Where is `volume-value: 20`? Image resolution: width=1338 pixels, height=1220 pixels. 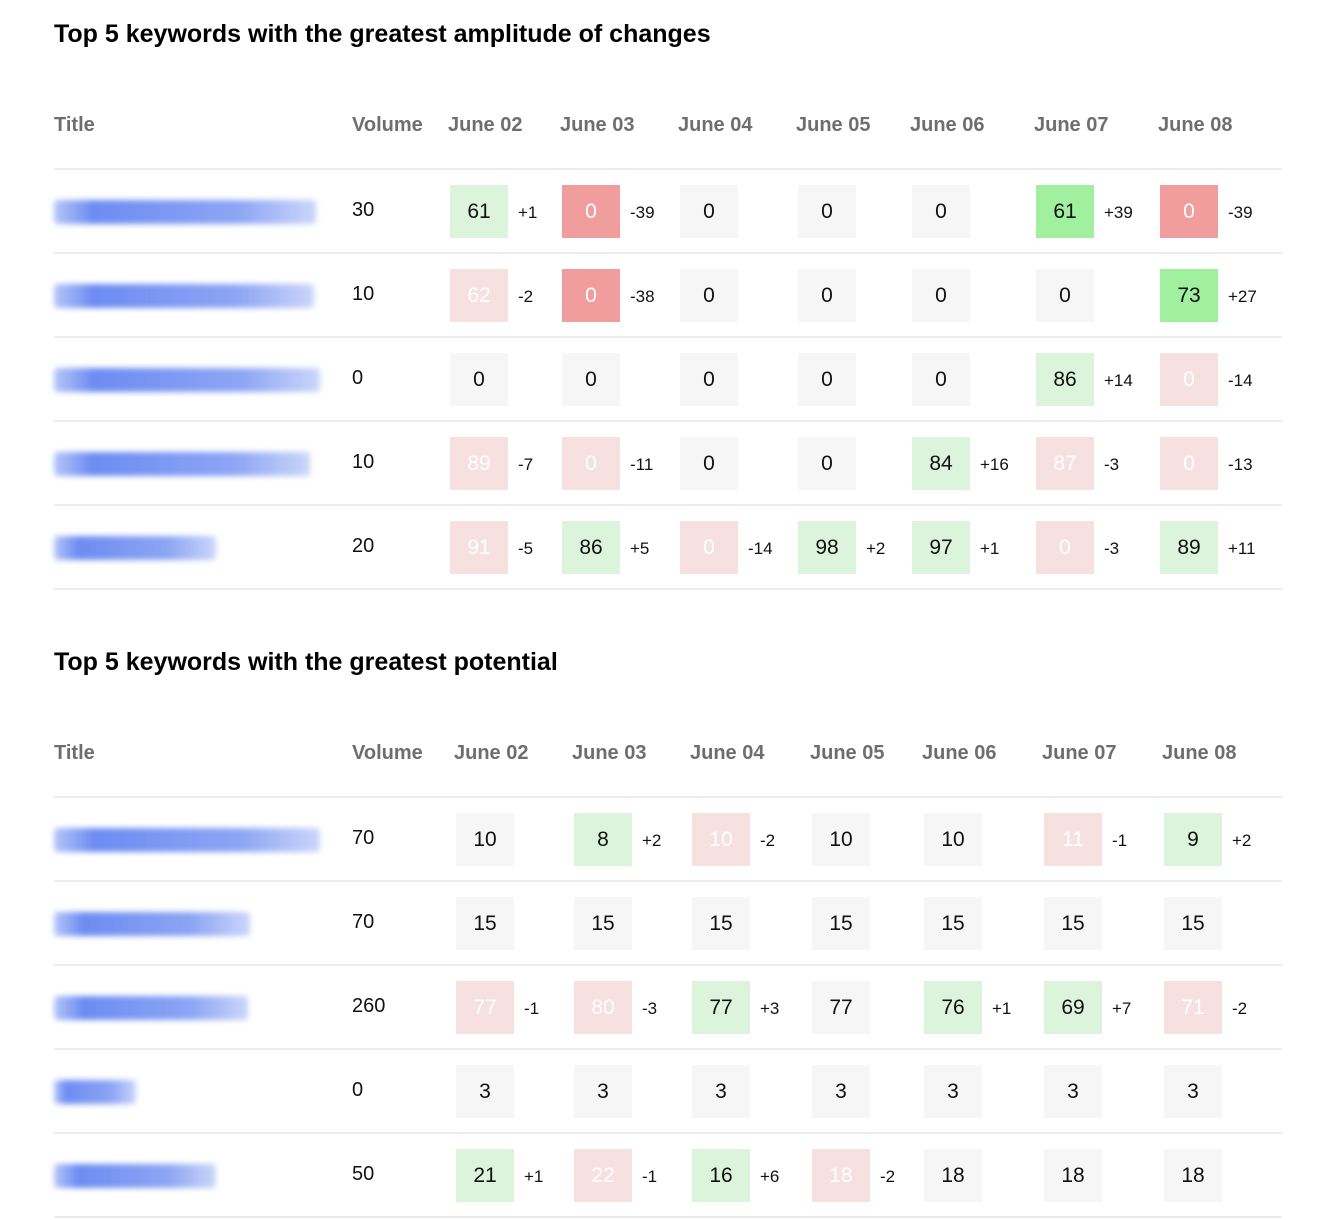 volume-value: 20 is located at coordinates (363, 546).